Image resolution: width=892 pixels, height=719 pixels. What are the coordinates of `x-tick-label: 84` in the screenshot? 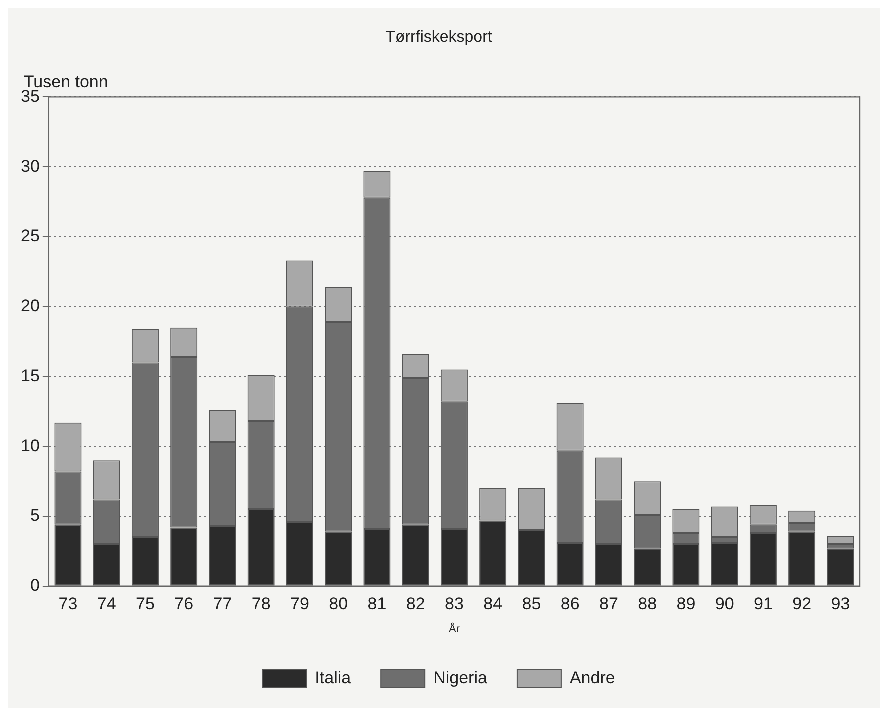 It's located at (493, 604).